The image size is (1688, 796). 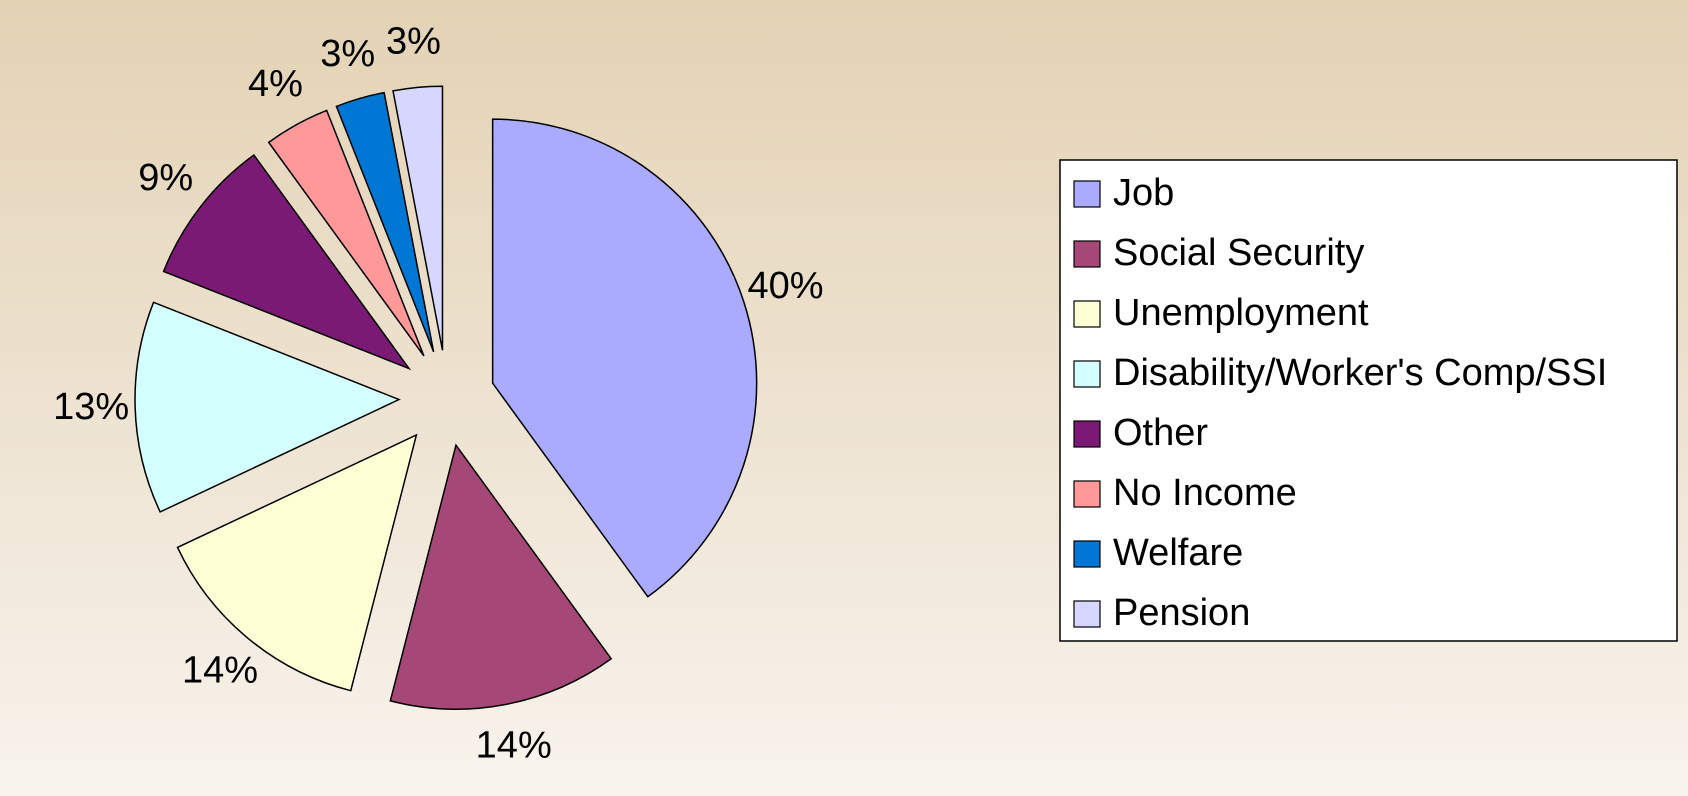 I want to click on legend-label: Unemployment, so click(x=1241, y=313).